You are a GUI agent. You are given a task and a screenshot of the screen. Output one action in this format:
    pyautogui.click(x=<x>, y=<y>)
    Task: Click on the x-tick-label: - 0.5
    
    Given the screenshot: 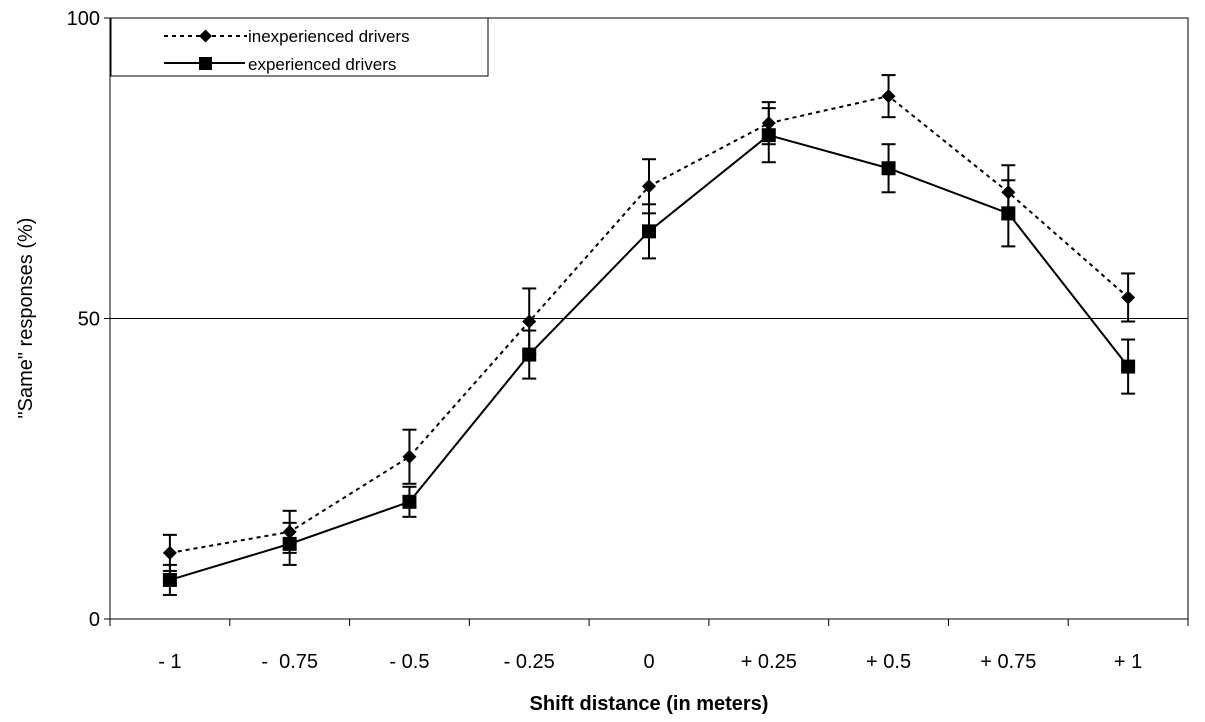 What is the action you would take?
    pyautogui.click(x=409, y=662)
    